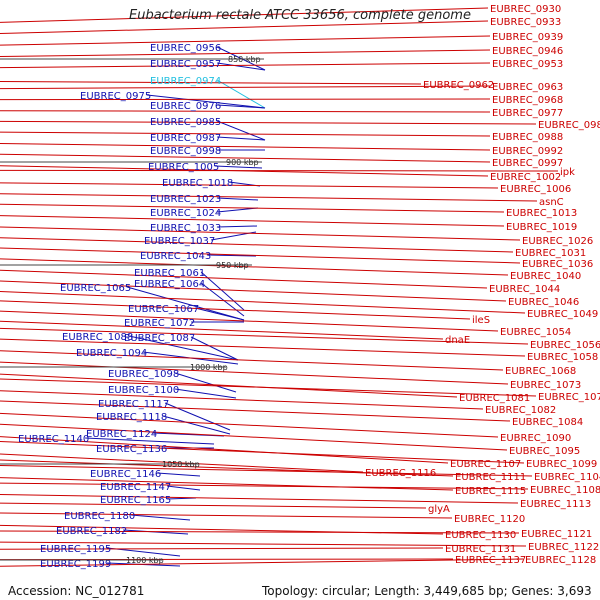 The height and width of the screenshot is (600, 600). I want to click on gene-label-eubrec_0933: EUBREC_0933, so click(525, 22).